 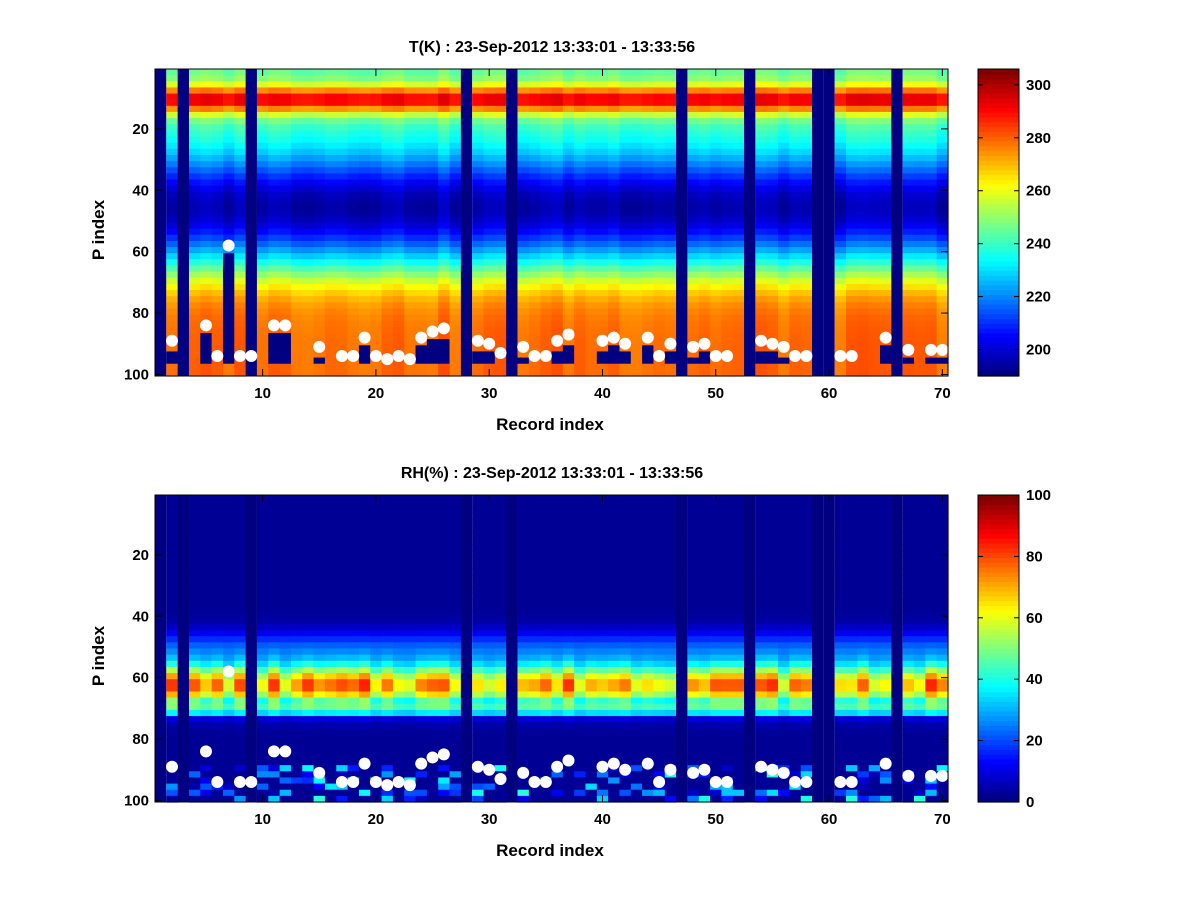 I want to click on colorbar-tick-label: 200, so click(x=1038, y=350).